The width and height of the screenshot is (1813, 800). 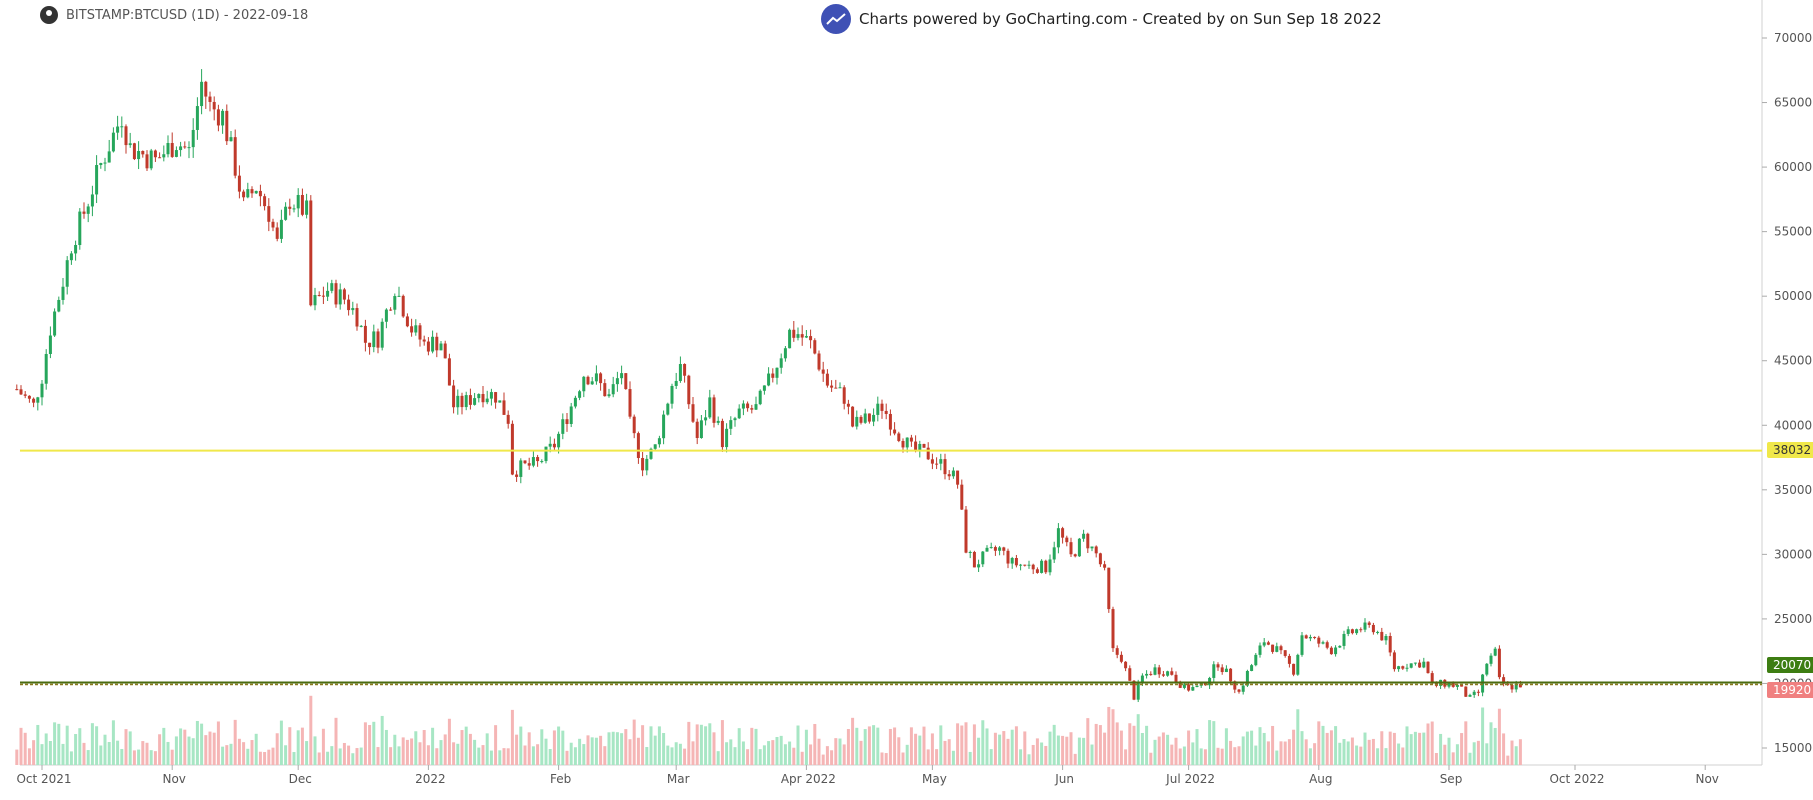 I want to click on y-tick-label: 50000, so click(x=1793, y=296).